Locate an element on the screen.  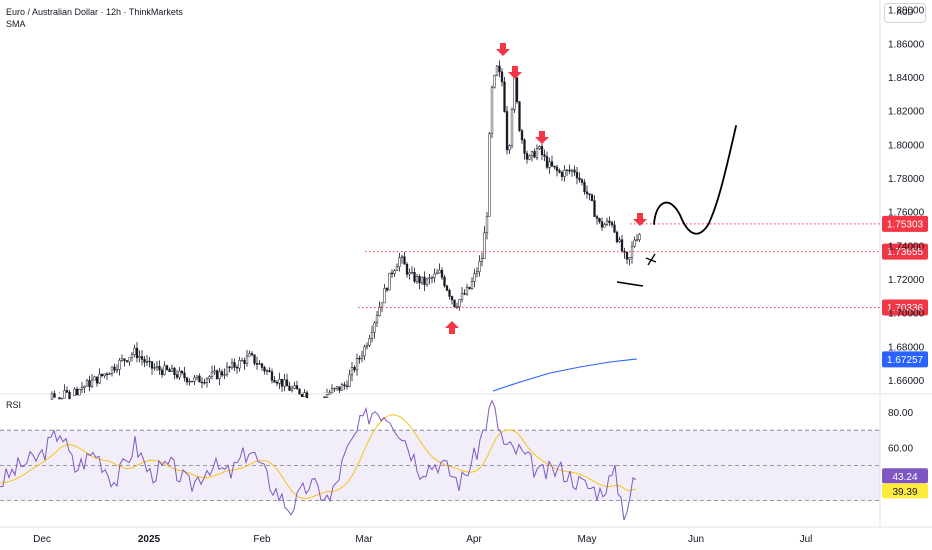
price-label-box is located at coordinates (905, 307).